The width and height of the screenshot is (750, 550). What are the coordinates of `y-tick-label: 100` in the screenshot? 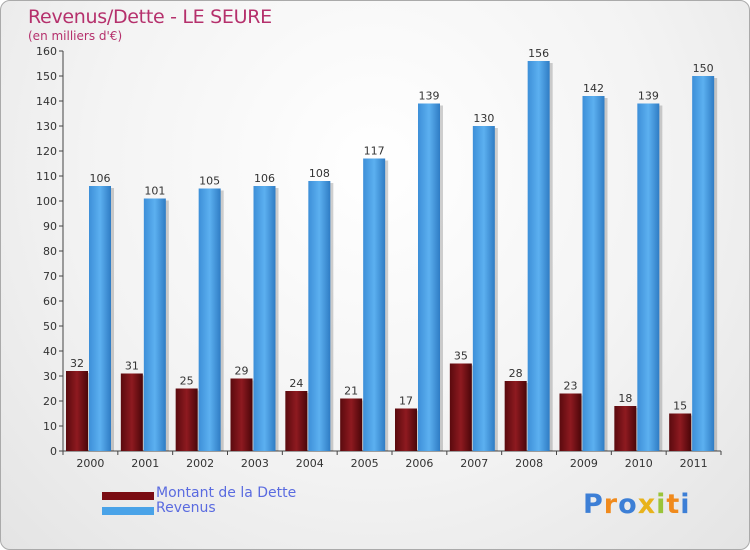 It's located at (46, 201).